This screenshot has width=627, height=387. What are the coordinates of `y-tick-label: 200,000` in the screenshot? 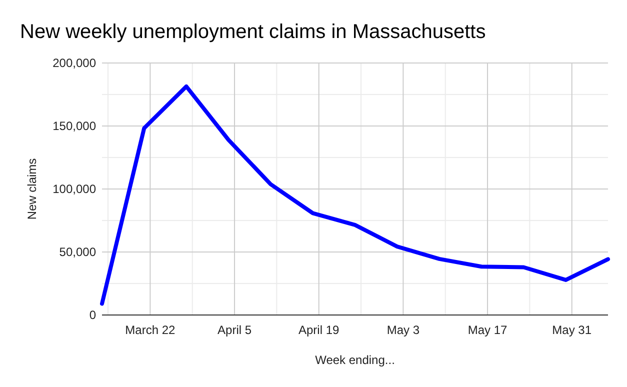 It's located at (74, 63).